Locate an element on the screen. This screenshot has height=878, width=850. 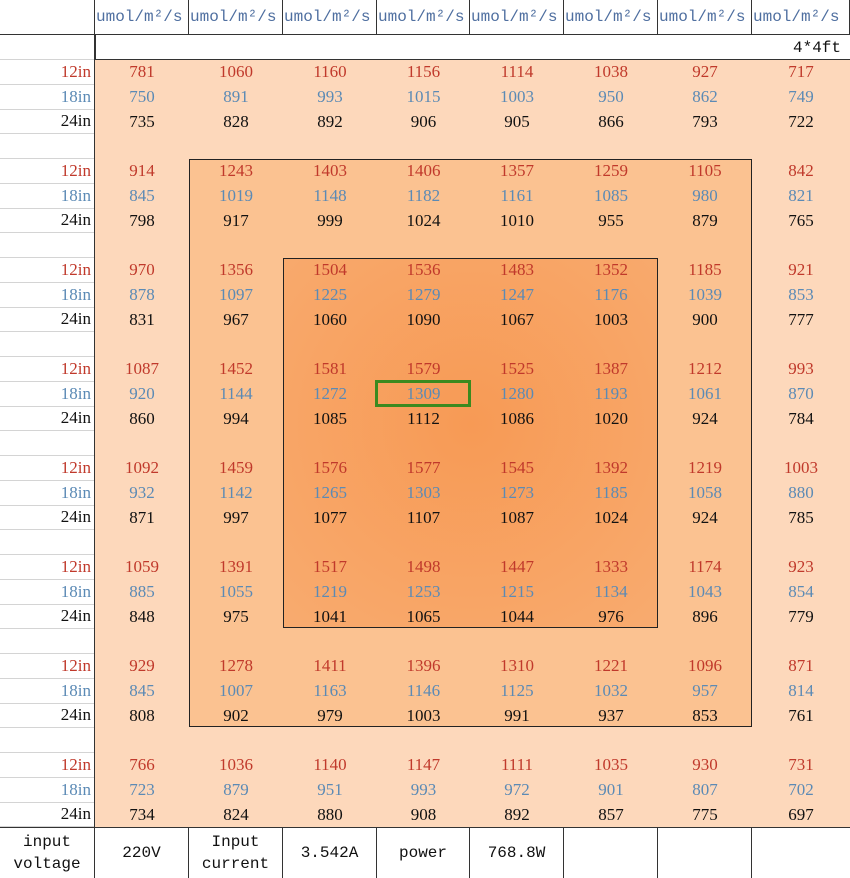
reading: 1576 is located at coordinates (330, 468).